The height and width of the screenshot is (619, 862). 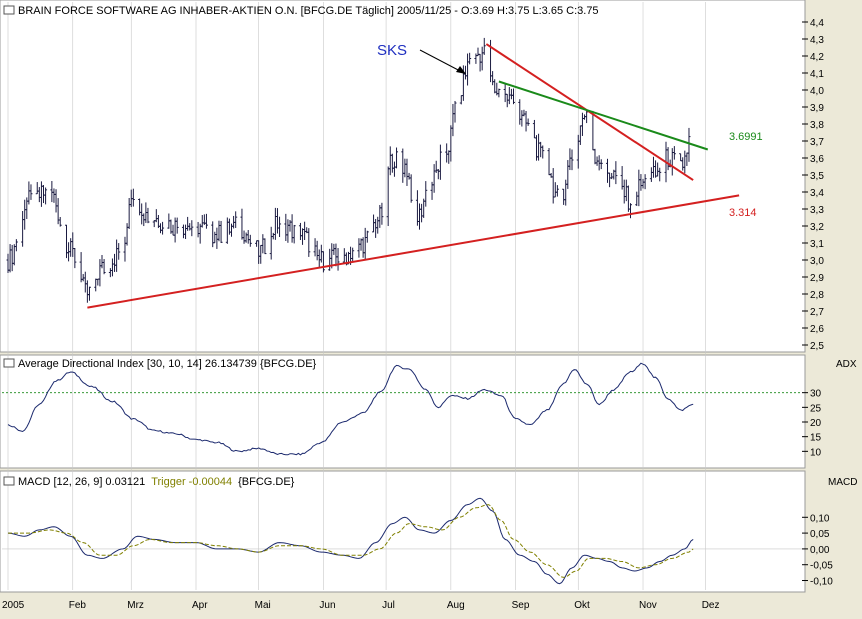 What do you see at coordinates (817, 57) in the screenshot?
I see `y-tick-label: 4,2` at bounding box center [817, 57].